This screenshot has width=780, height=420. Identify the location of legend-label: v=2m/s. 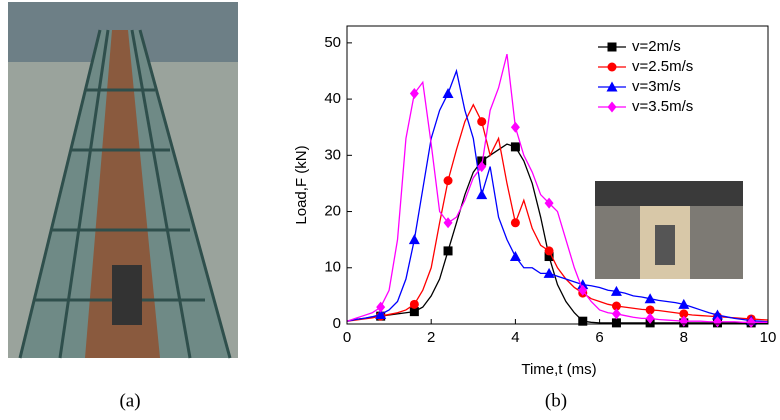
(656, 46).